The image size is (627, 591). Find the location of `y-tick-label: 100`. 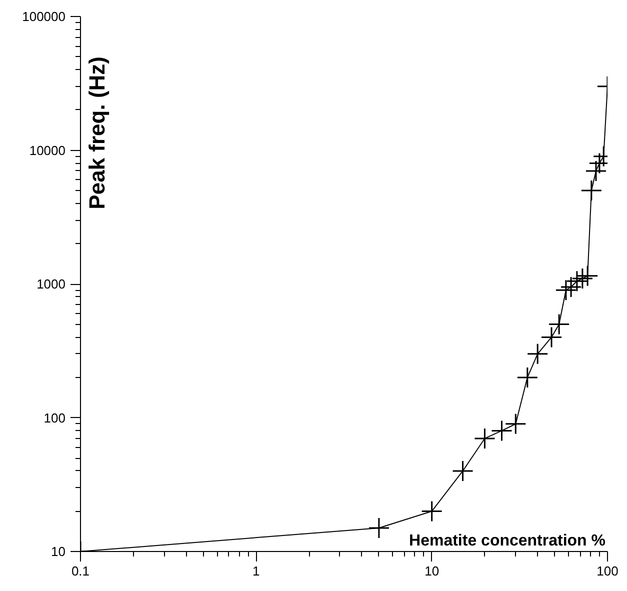

y-tick-label: 100 is located at coordinates (55, 418).